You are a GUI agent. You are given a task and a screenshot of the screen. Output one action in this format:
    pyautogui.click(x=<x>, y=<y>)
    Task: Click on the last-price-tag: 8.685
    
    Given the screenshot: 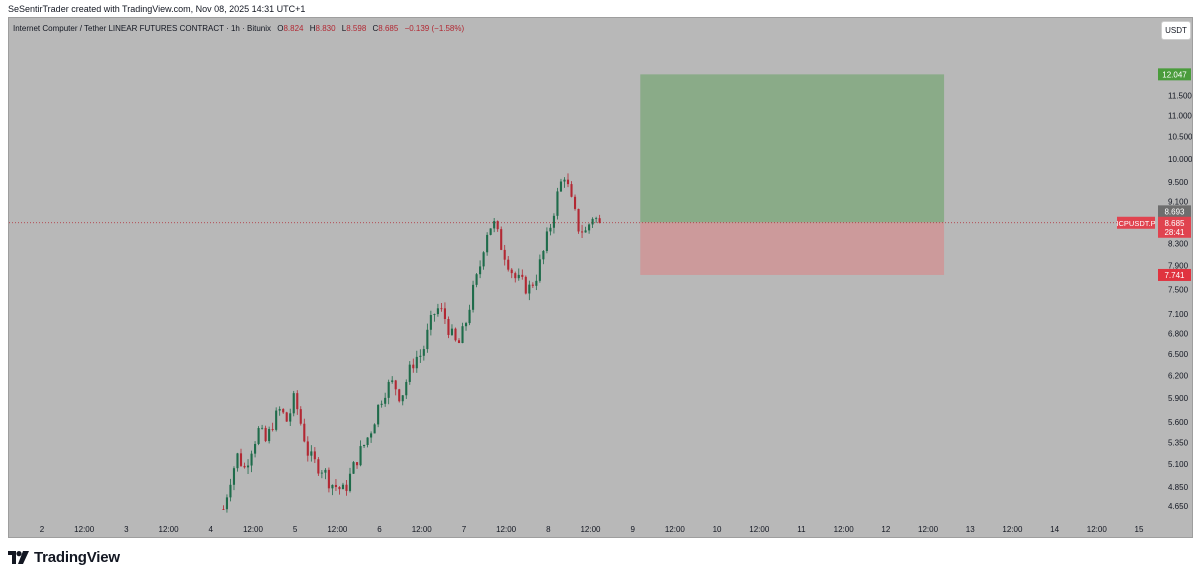 What is the action you would take?
    pyautogui.click(x=1174, y=223)
    